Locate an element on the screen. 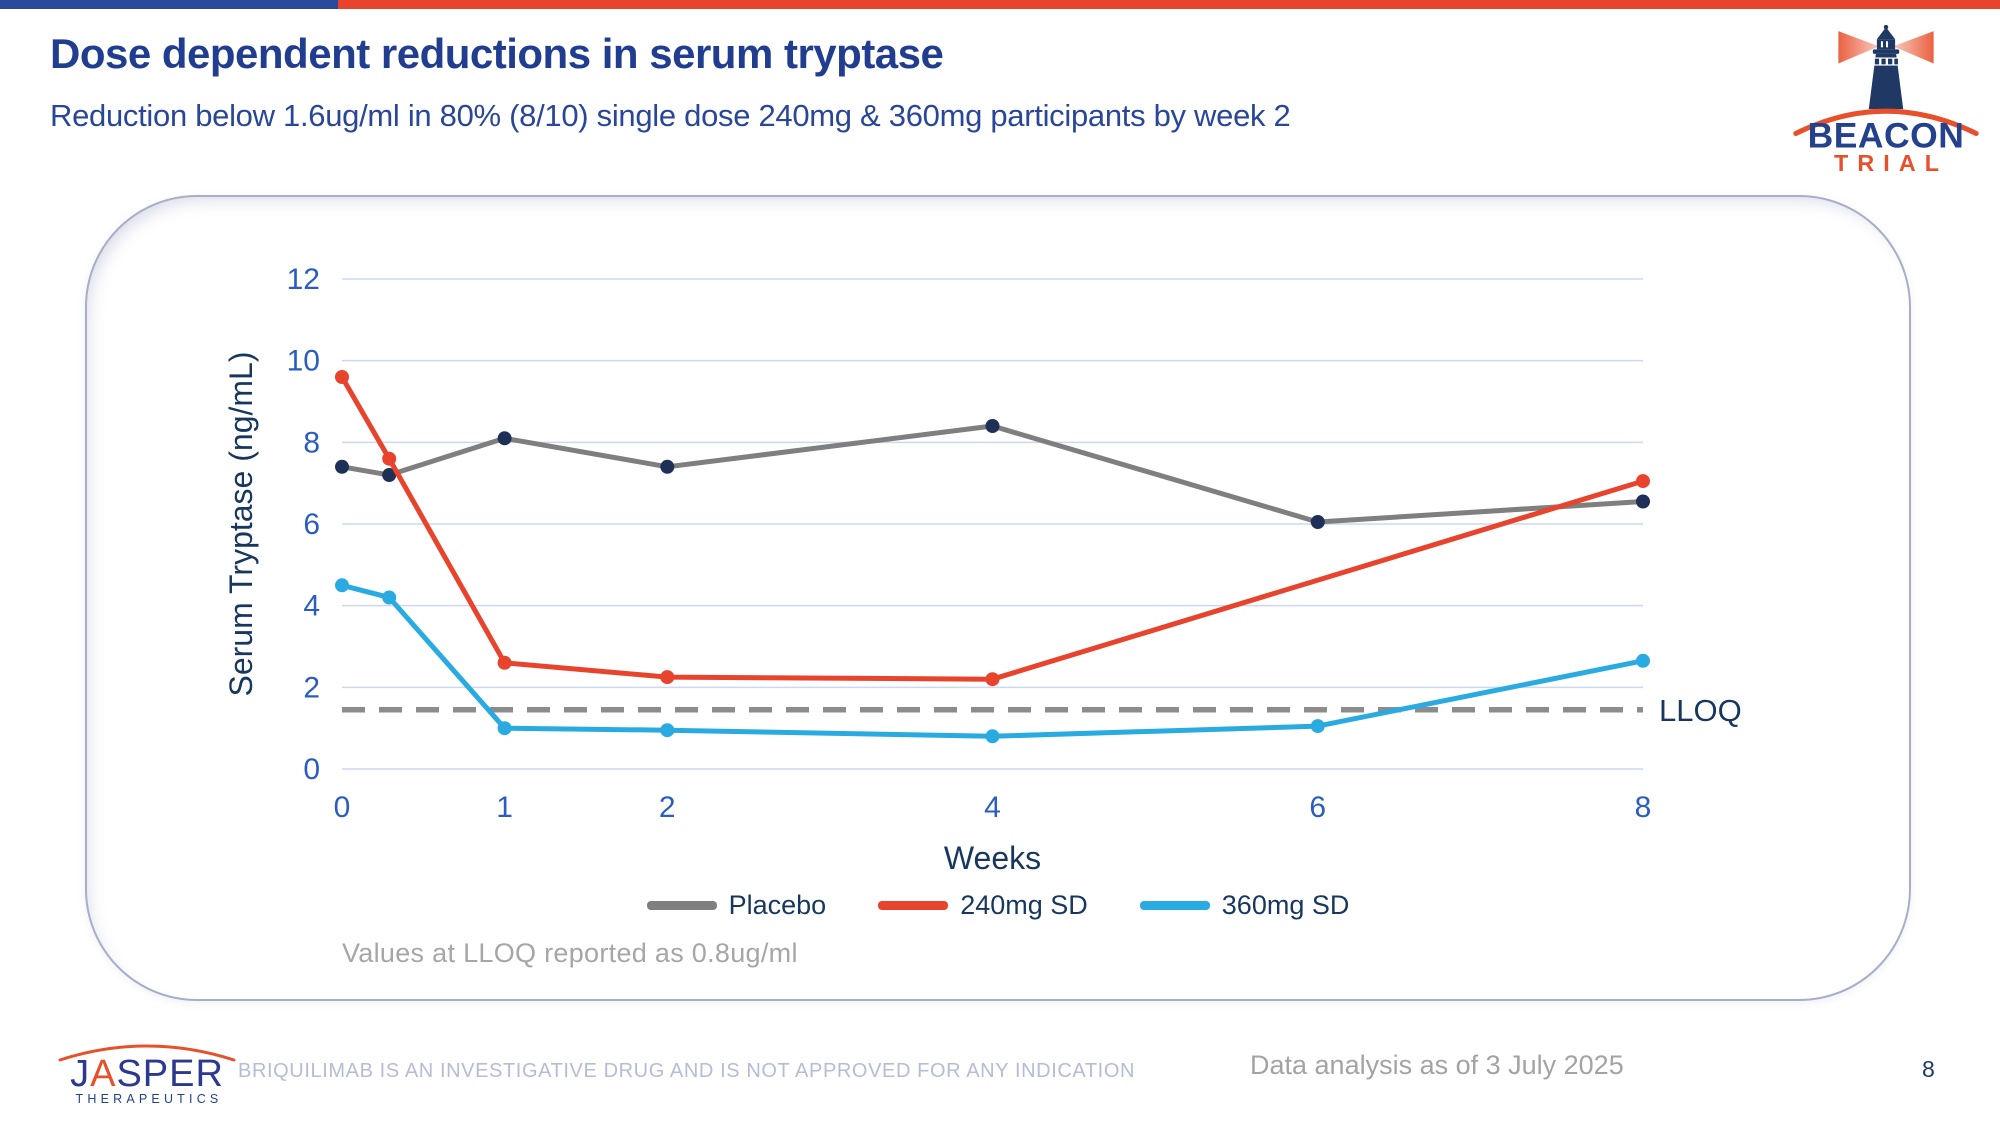 Image resolution: width=2000 pixels, height=1125 pixels. jasper-letter-a: A is located at coordinates (103, 1074).